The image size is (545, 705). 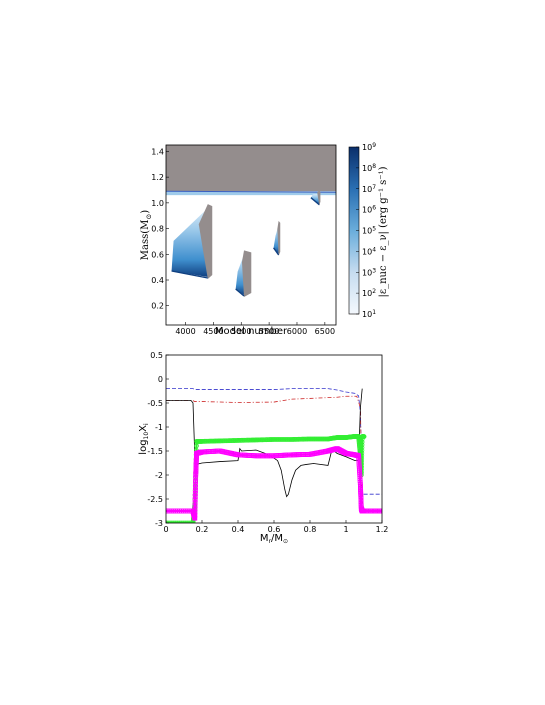 I want to click on y-label-x: X, so click(x=143, y=428).